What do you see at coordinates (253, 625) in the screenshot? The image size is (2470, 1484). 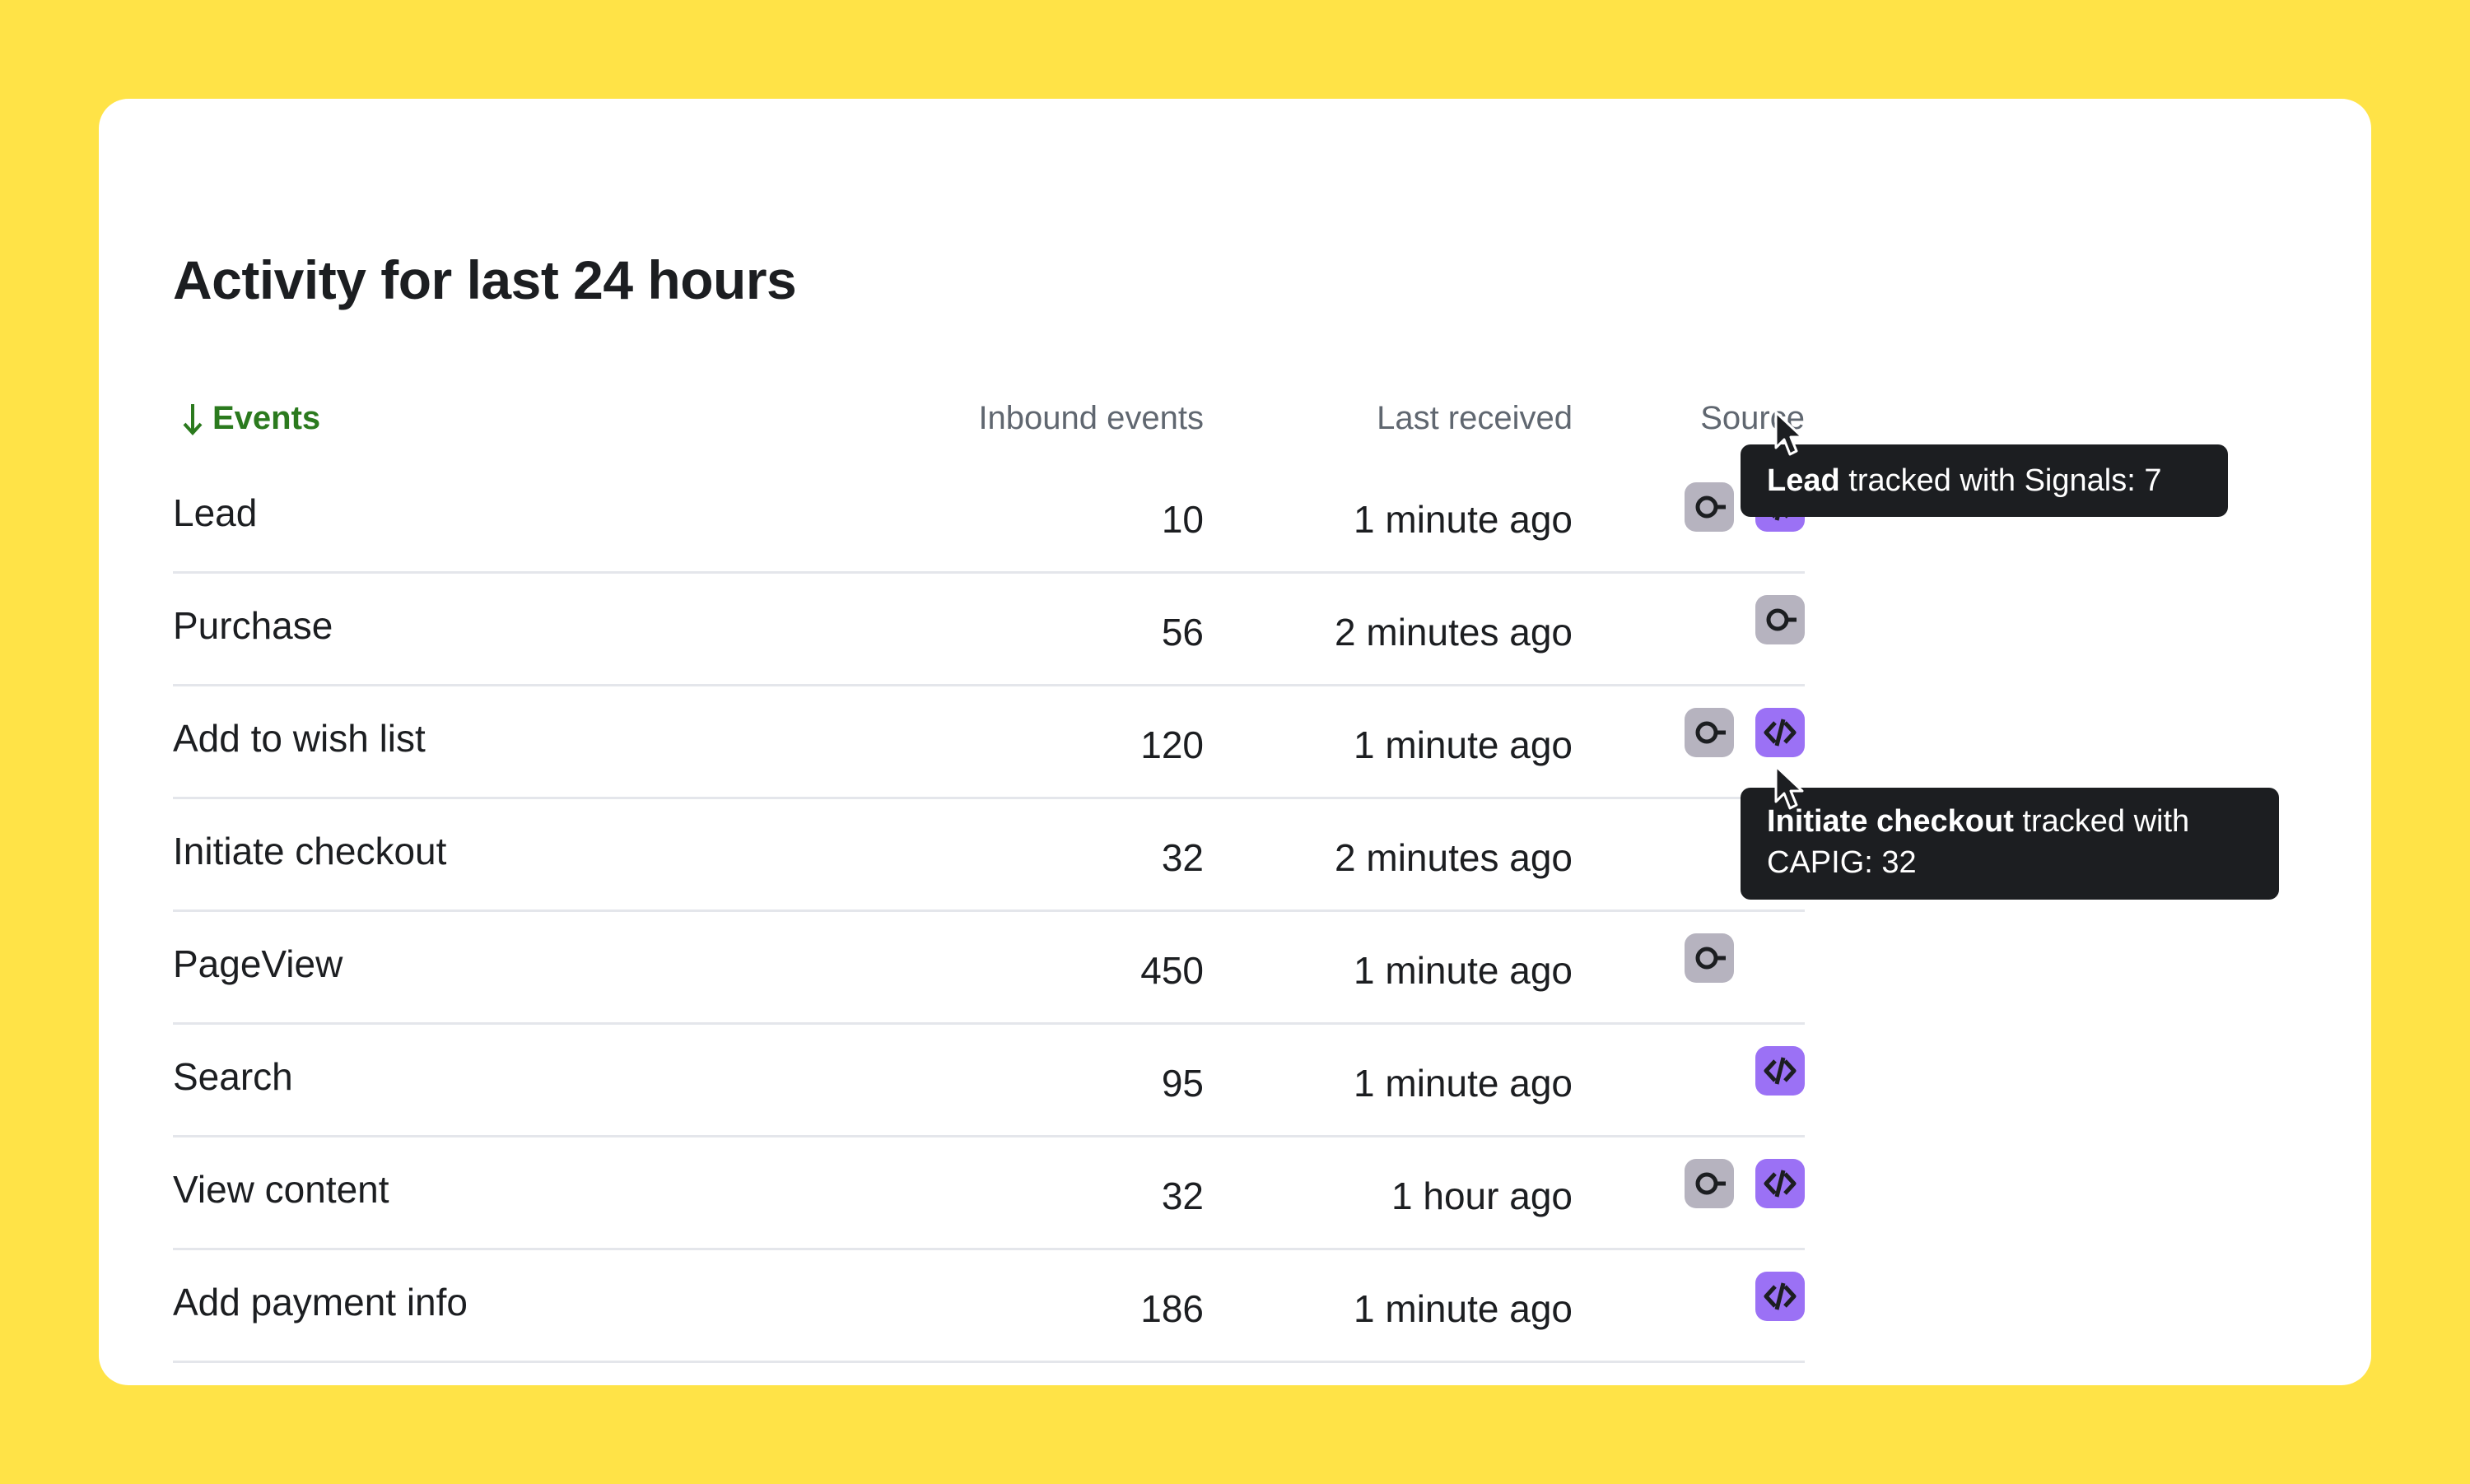 I see `event-name: Purchase` at bounding box center [253, 625].